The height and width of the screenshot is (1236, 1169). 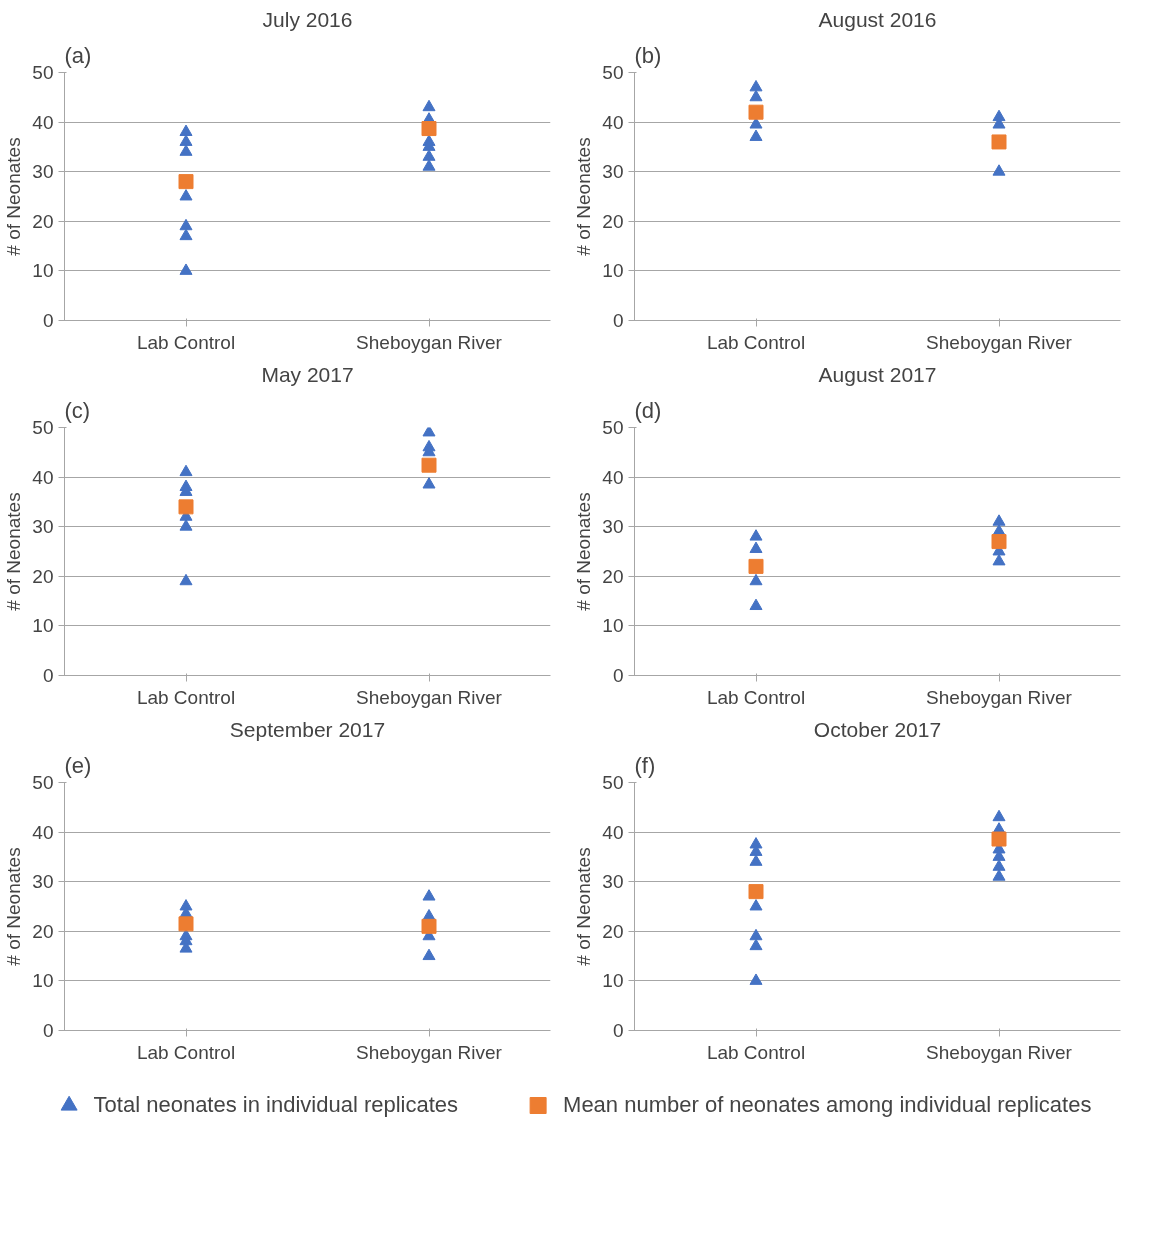 I want to click on text: (c), so click(x=77, y=410).